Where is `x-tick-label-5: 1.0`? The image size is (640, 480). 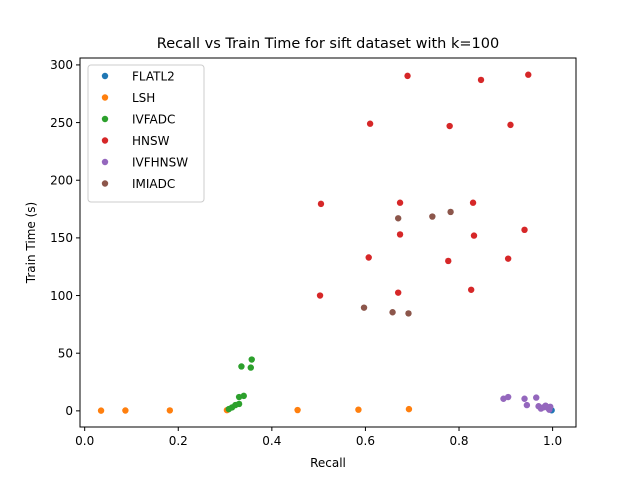
x-tick-label-5: 1.0 is located at coordinates (552, 441).